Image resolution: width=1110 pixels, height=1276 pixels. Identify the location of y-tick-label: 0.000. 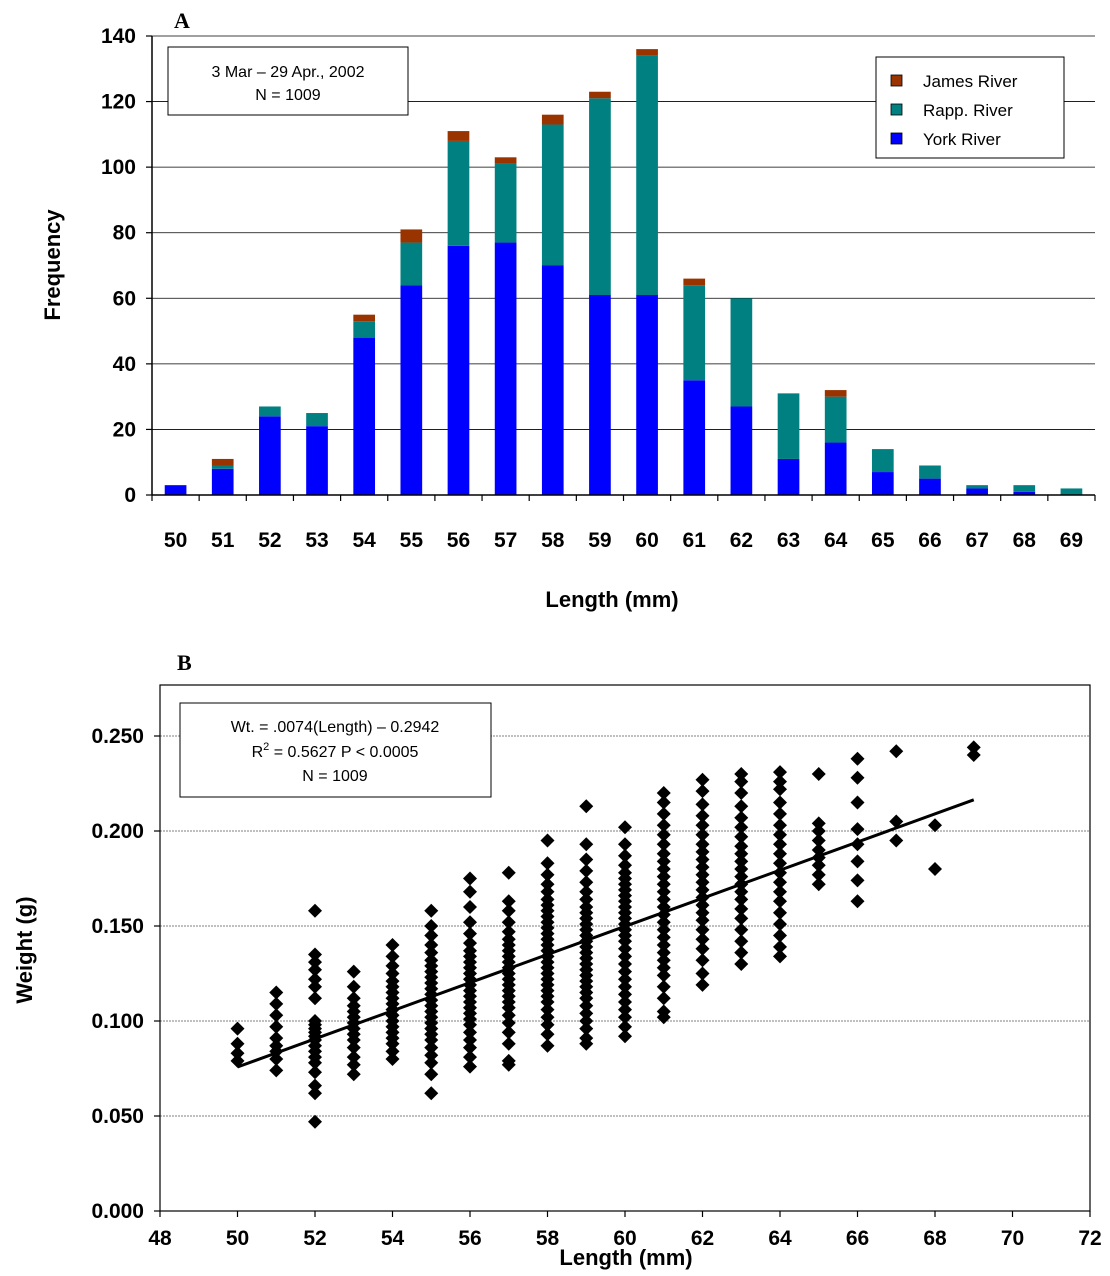
(117, 1211).